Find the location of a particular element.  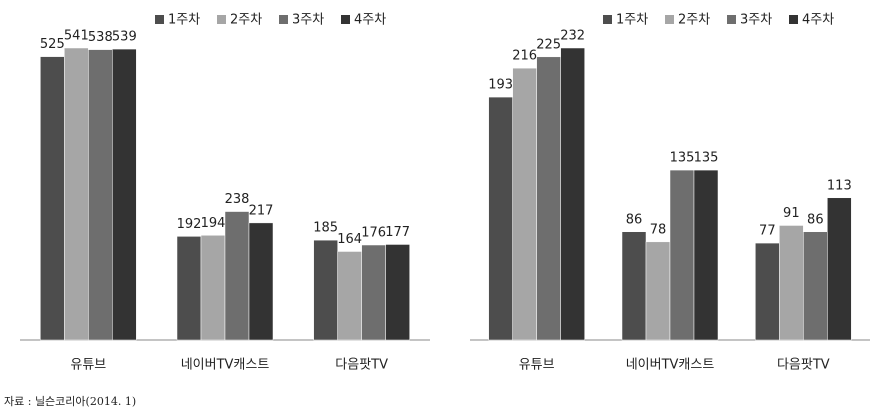

value-label: 225 is located at coordinates (548, 44).